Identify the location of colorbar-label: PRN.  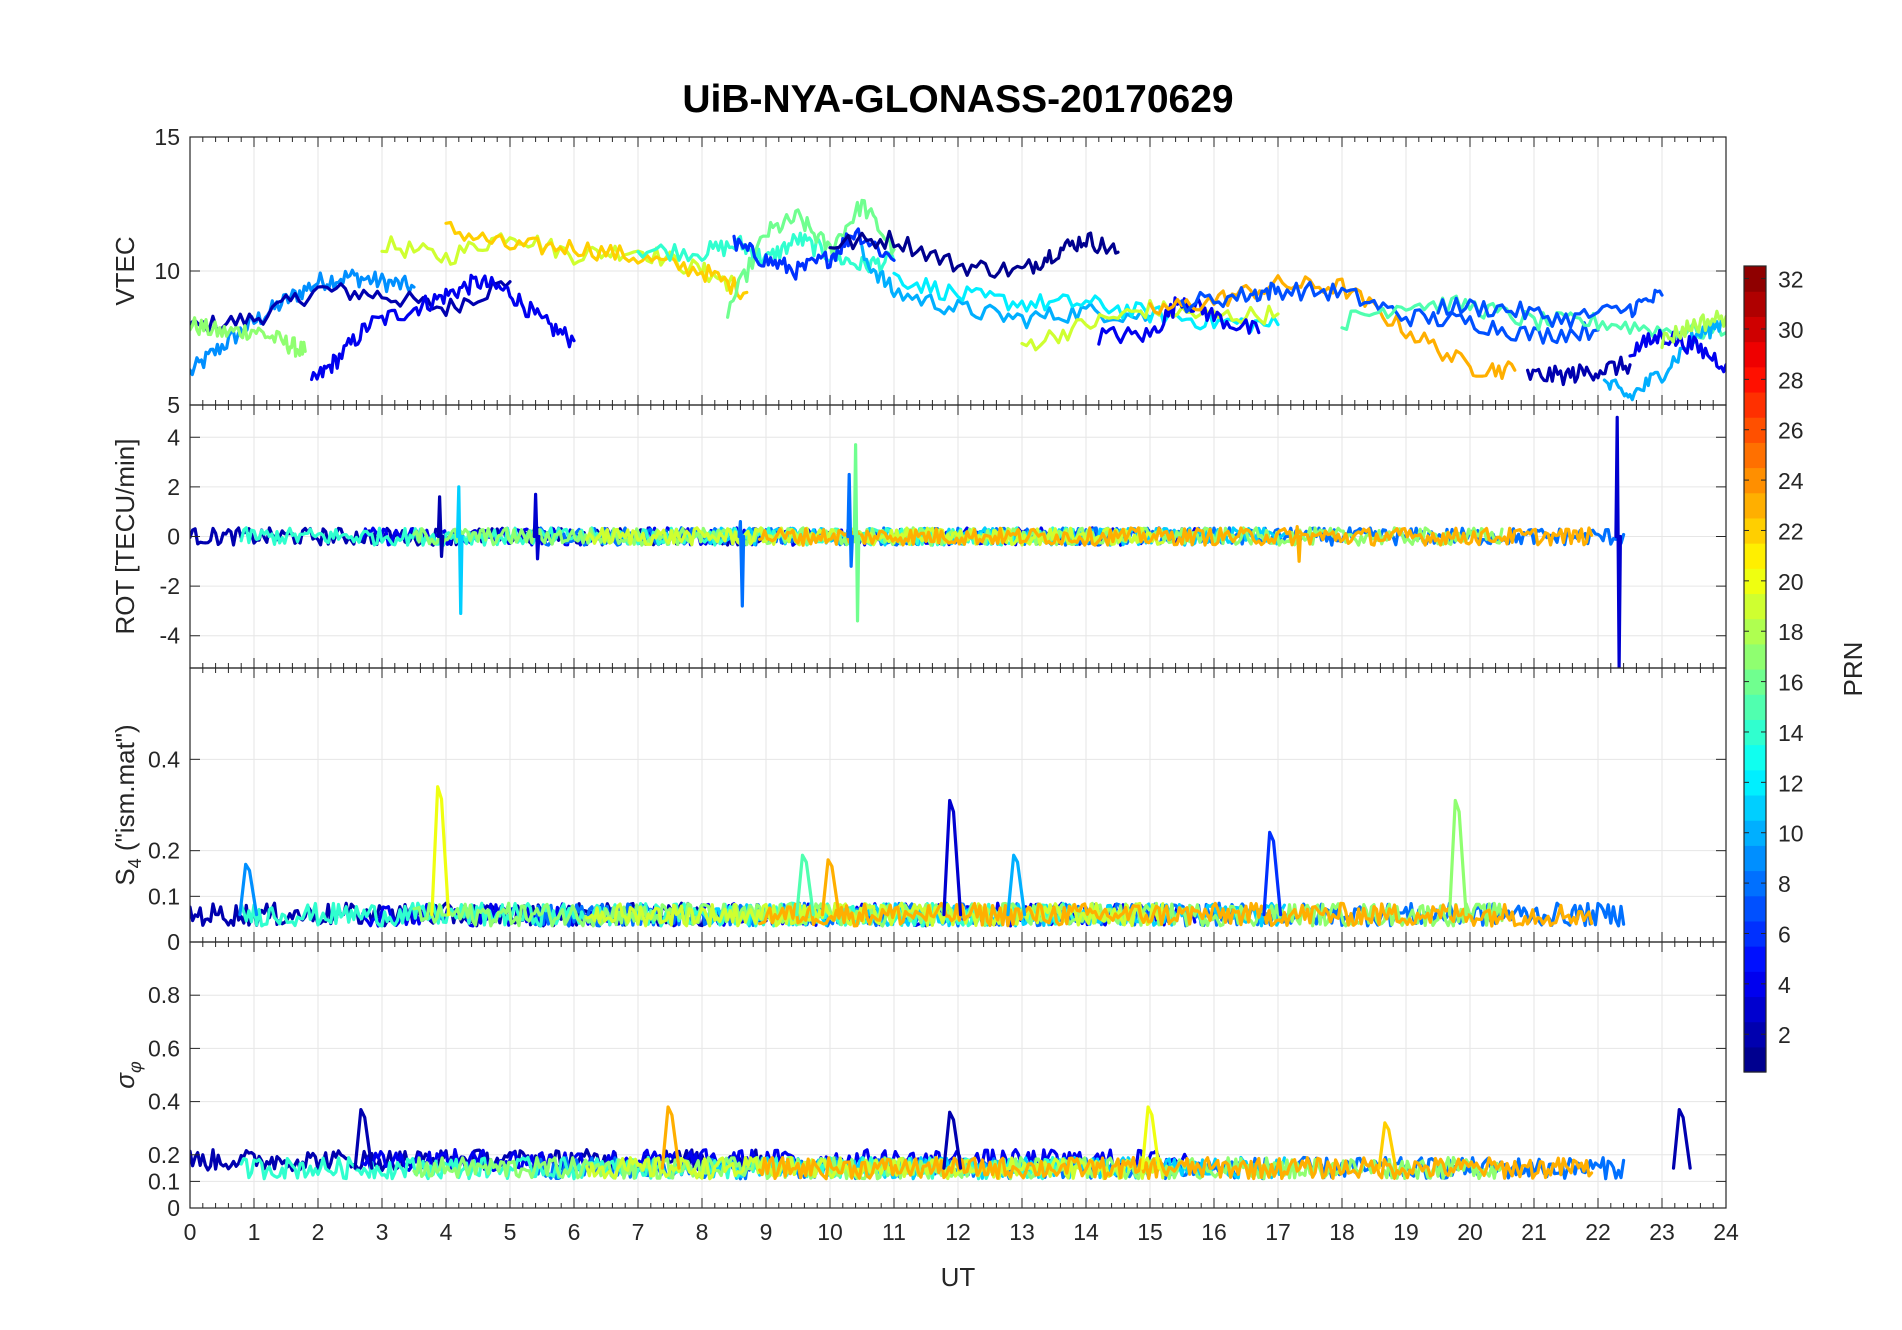
(1853, 669).